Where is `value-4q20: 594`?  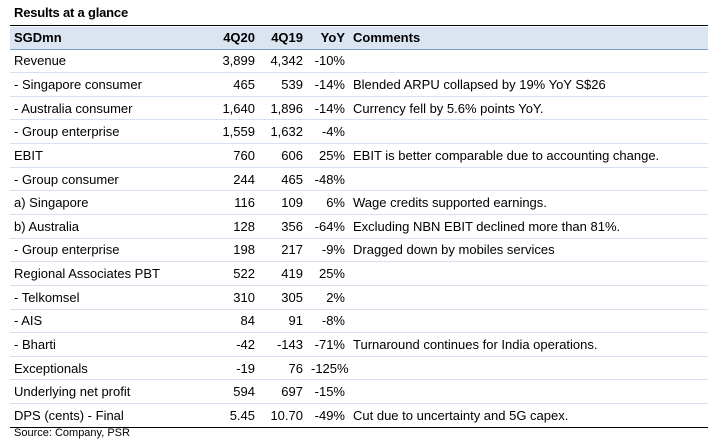
value-4q20: 594 is located at coordinates (226, 392).